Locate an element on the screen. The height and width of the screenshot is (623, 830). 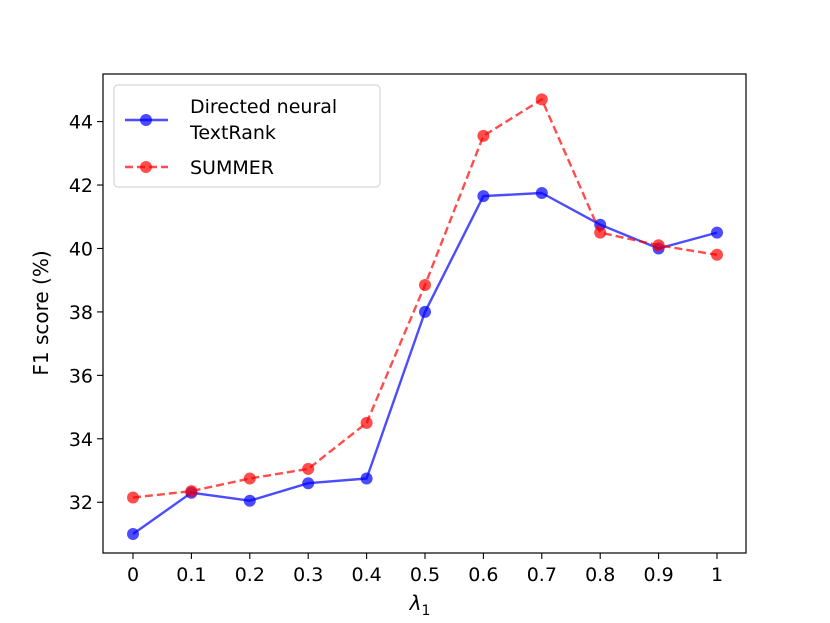
legend: Directed neural TextRank SUMMER is located at coordinates (247, 136).